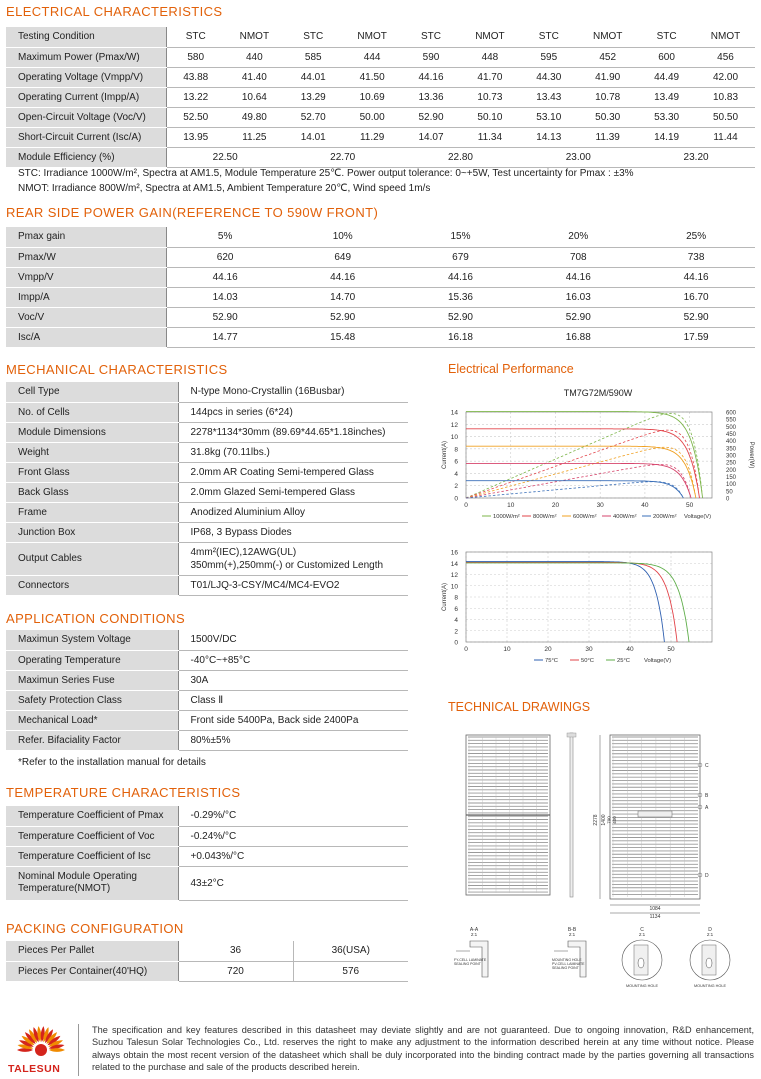 This screenshot has height=1079, width=761. Describe the element at coordinates (511, 505) in the screenshot. I see `x-tick-label: 10` at that location.